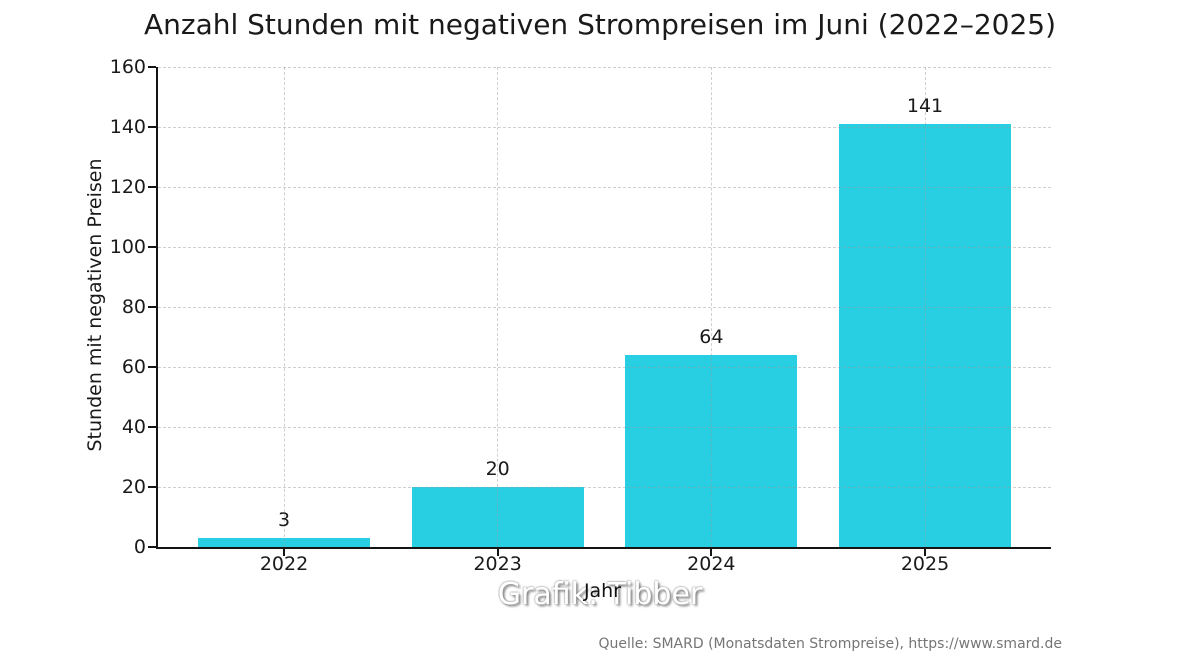  I want to click on x-tick-label: 2025, so click(925, 564).